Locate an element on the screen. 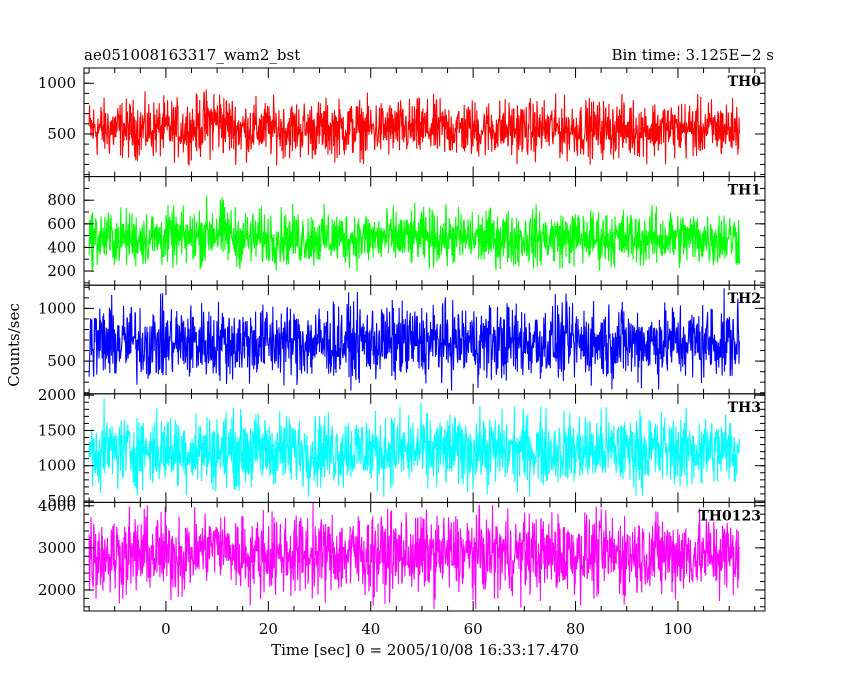 This screenshot has width=850, height=680. panel-th1: 200 400 600 800 TH1 is located at coordinates (406, 231).